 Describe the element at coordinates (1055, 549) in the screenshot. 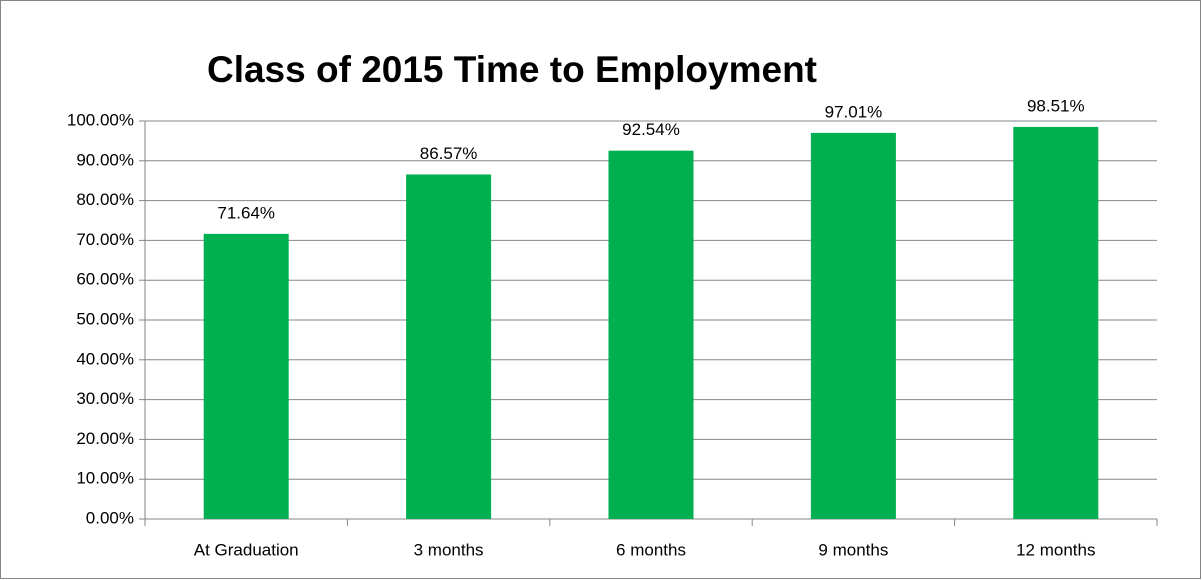

I see `x-tick-label: 12 months` at that location.